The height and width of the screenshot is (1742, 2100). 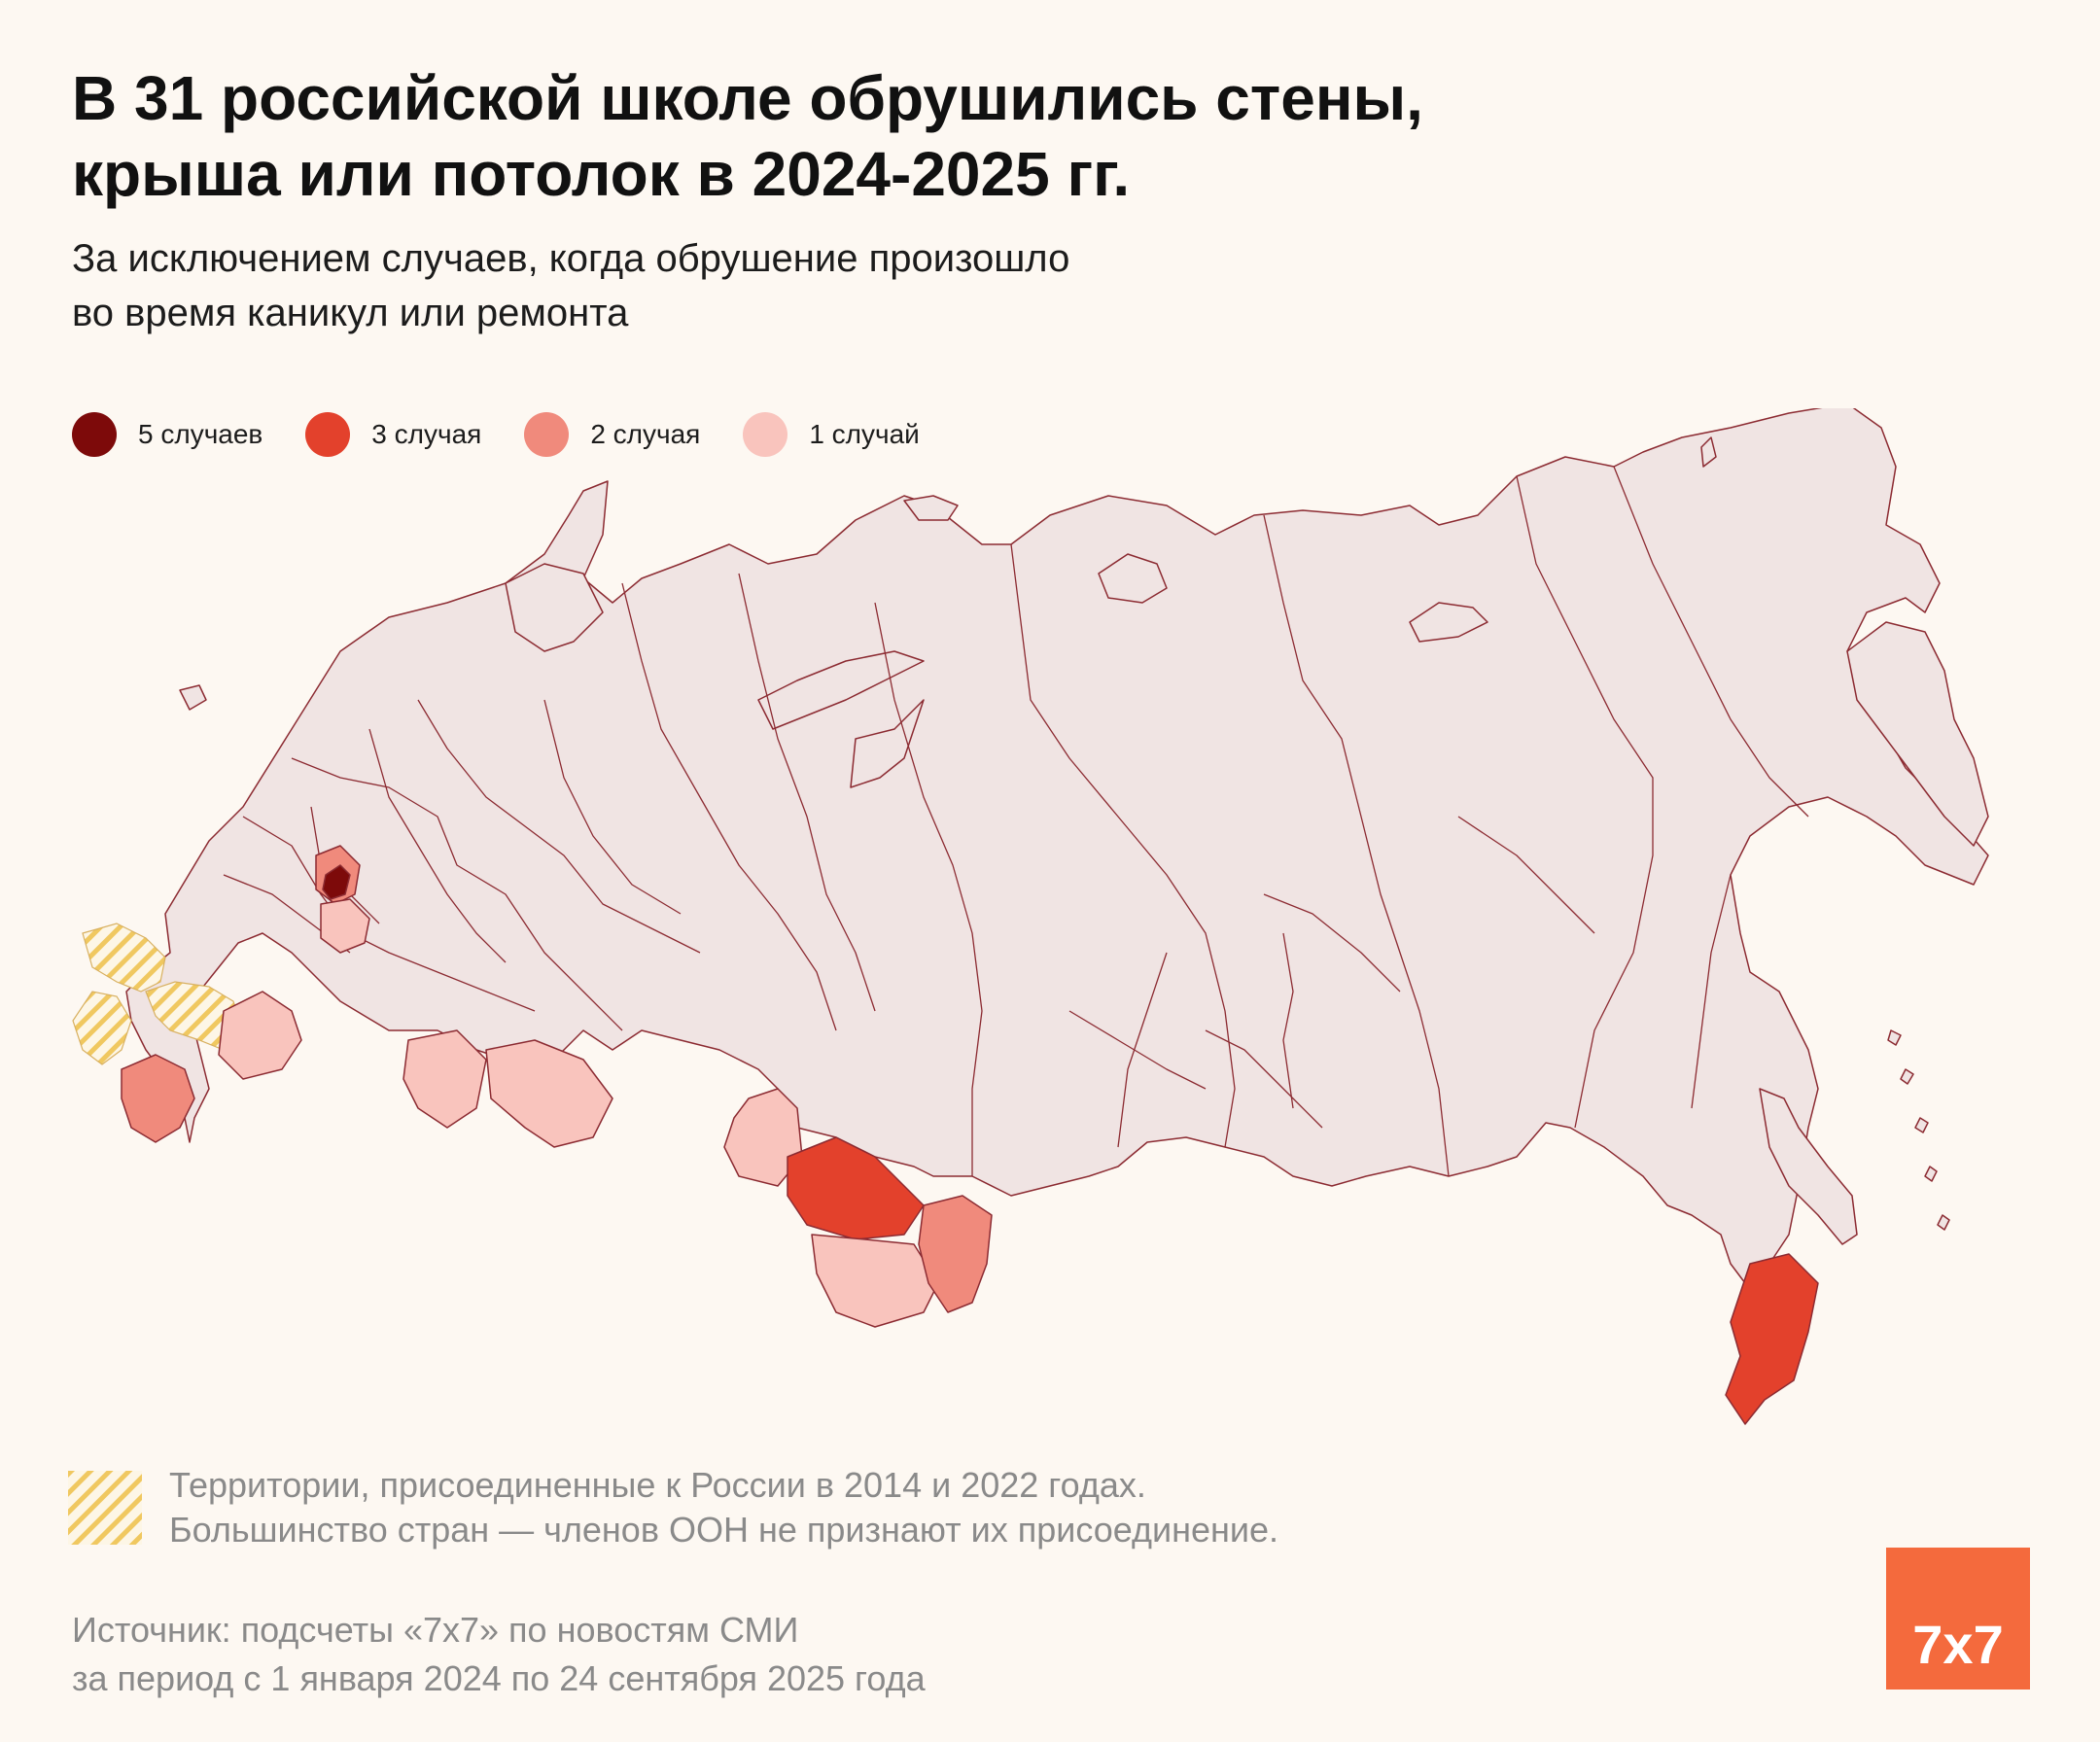 I want to click on brand-logo: 7x7, so click(x=1958, y=1619).